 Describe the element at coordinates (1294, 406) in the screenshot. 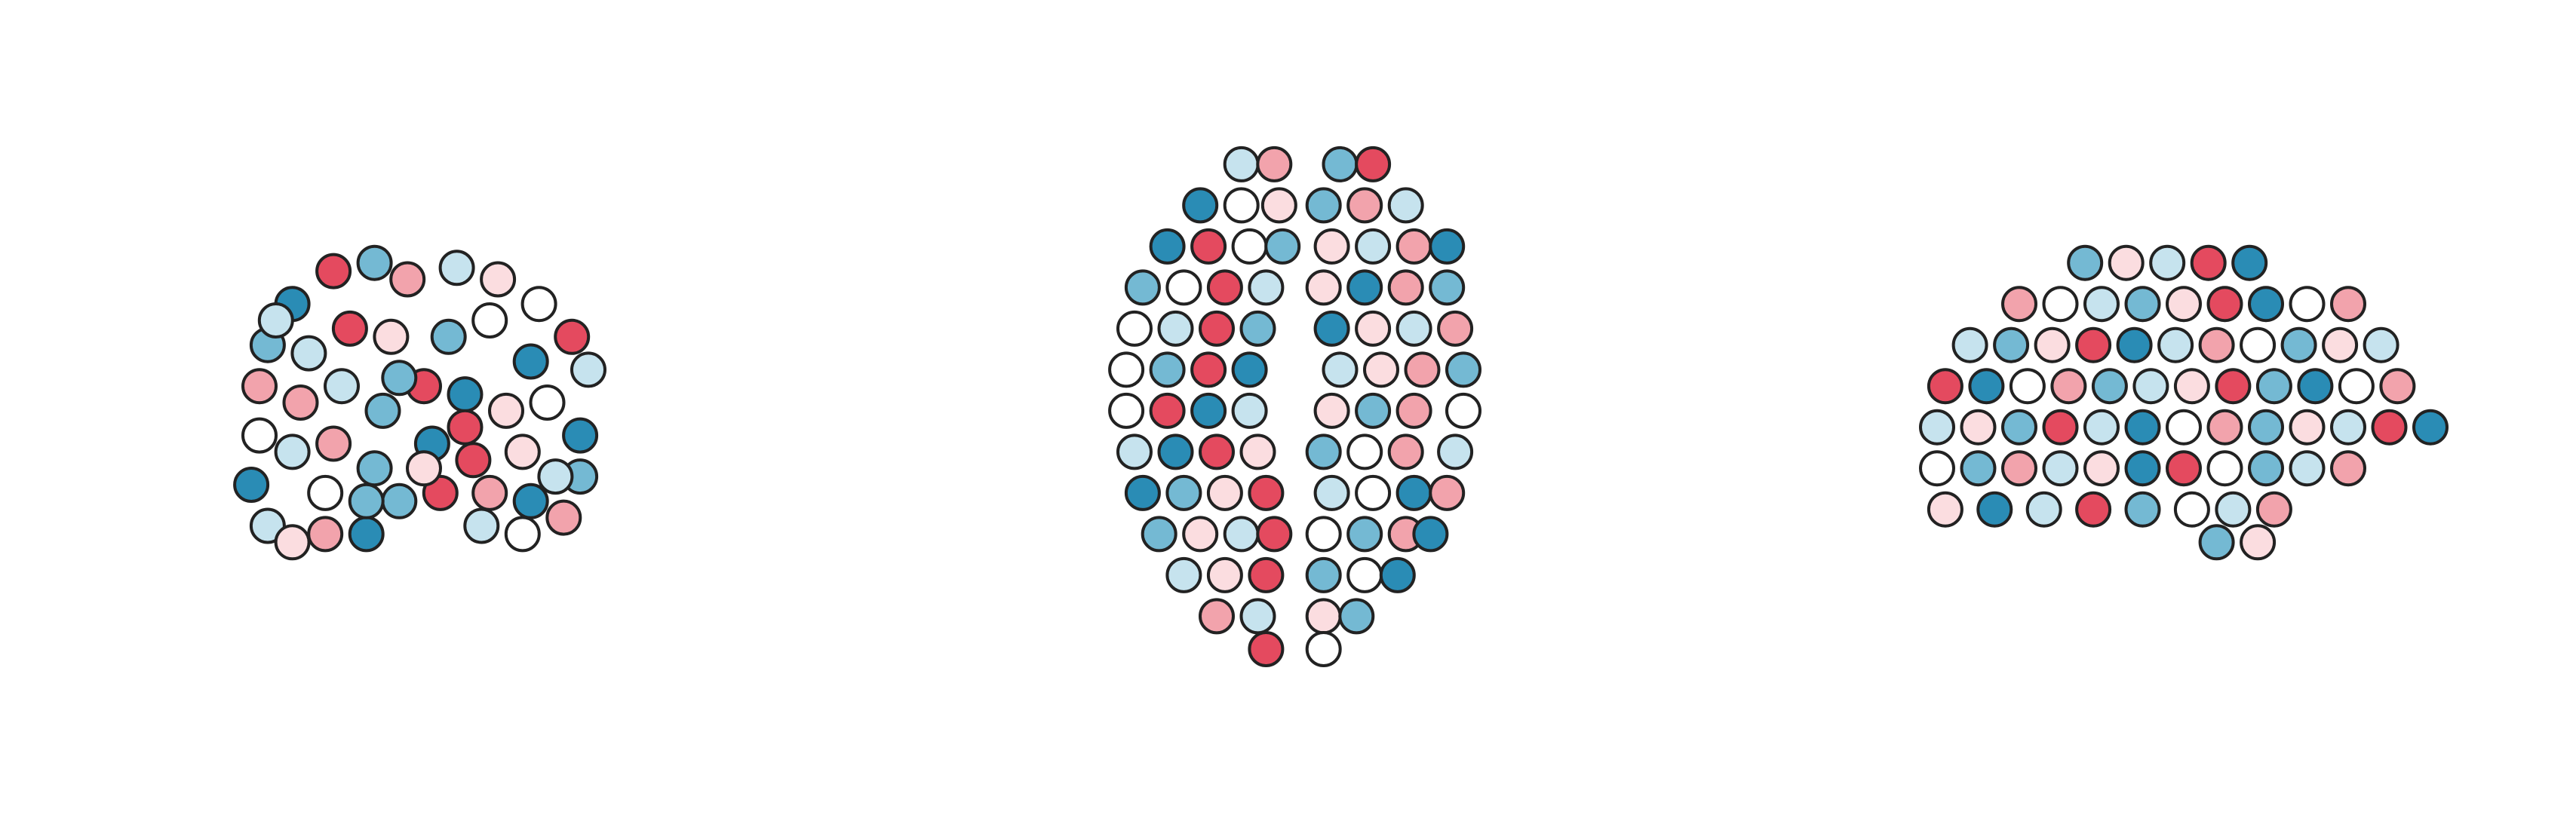

I see `brain-view` at that location.